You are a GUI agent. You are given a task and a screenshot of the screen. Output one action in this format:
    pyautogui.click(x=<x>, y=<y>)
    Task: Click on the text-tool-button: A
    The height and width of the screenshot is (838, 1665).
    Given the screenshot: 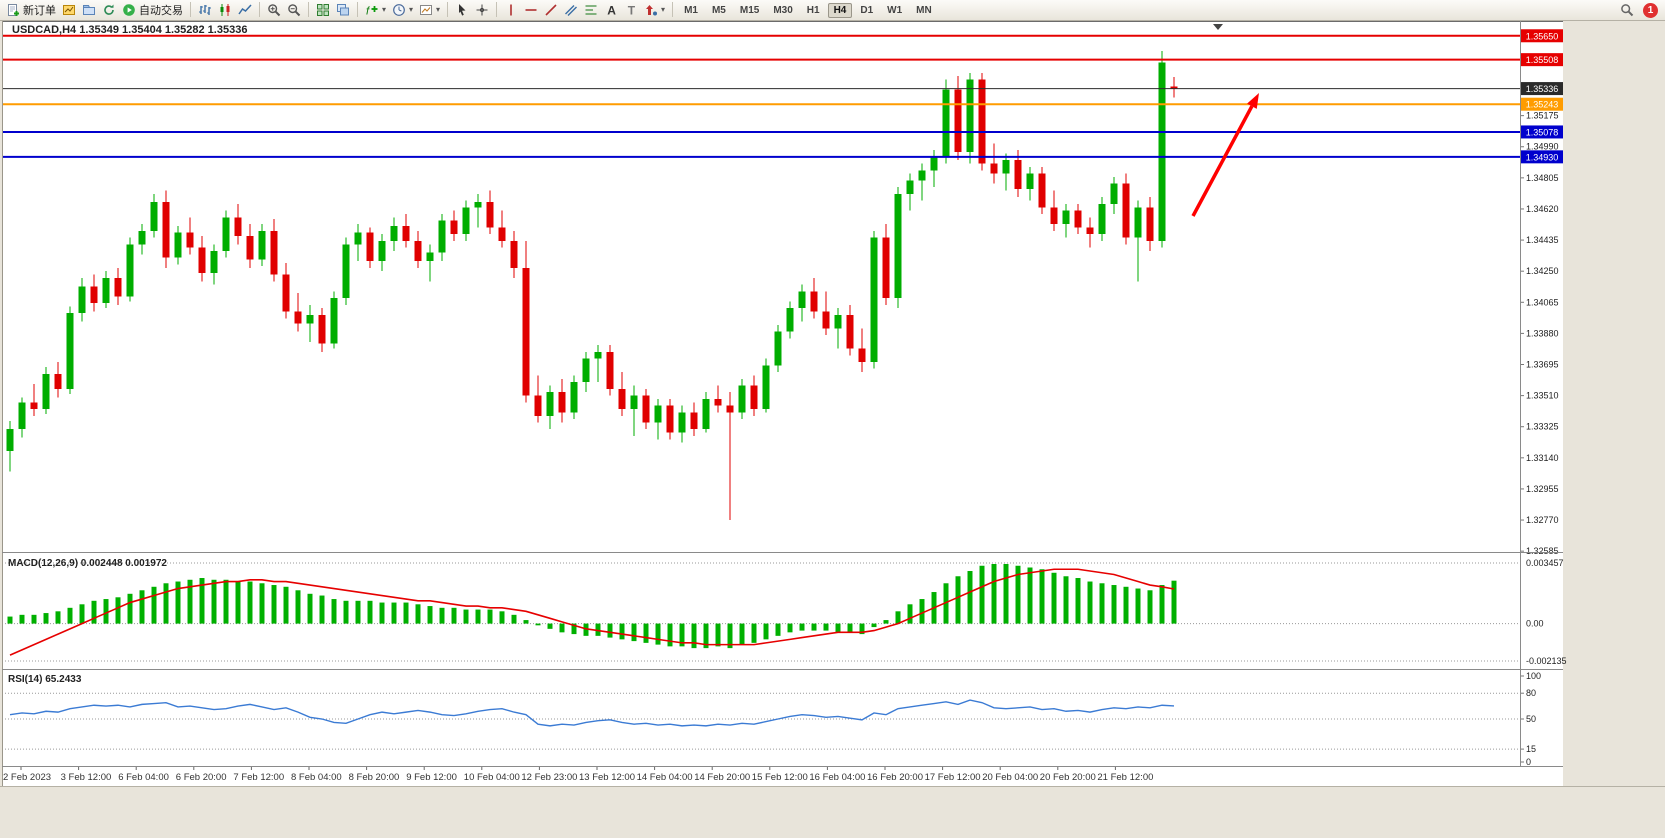 What is the action you would take?
    pyautogui.click(x=611, y=10)
    